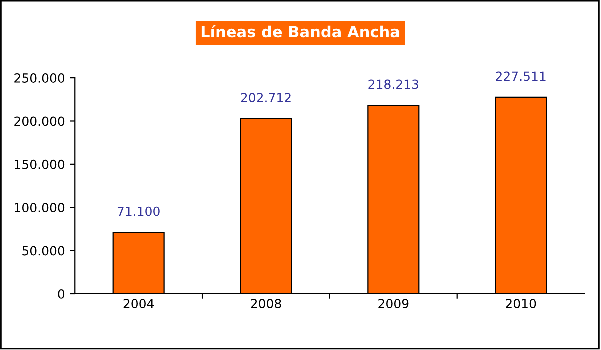  What do you see at coordinates (301, 31) in the screenshot?
I see `chart-title: Líneas de Banda Ancha` at bounding box center [301, 31].